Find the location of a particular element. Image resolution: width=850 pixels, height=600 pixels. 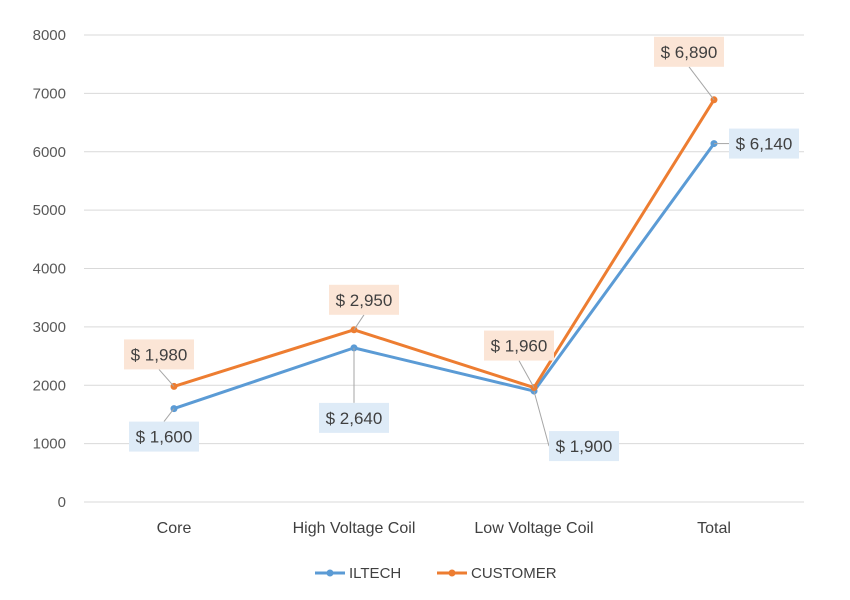

data-label: $ 1,600 is located at coordinates (164, 437).